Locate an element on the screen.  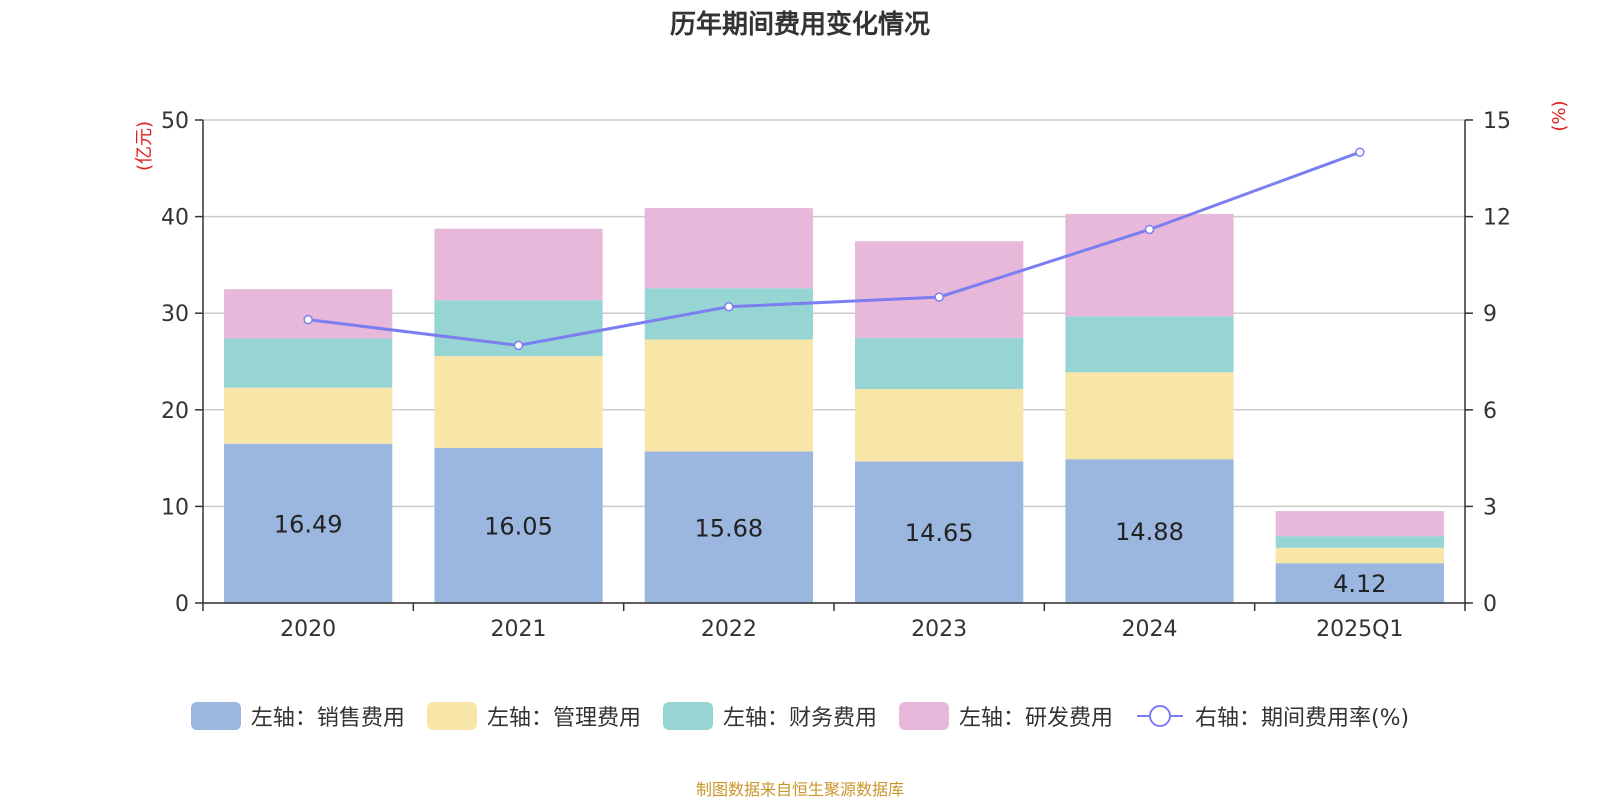
right-tick-label-3: 9 is located at coordinates (1490, 314).